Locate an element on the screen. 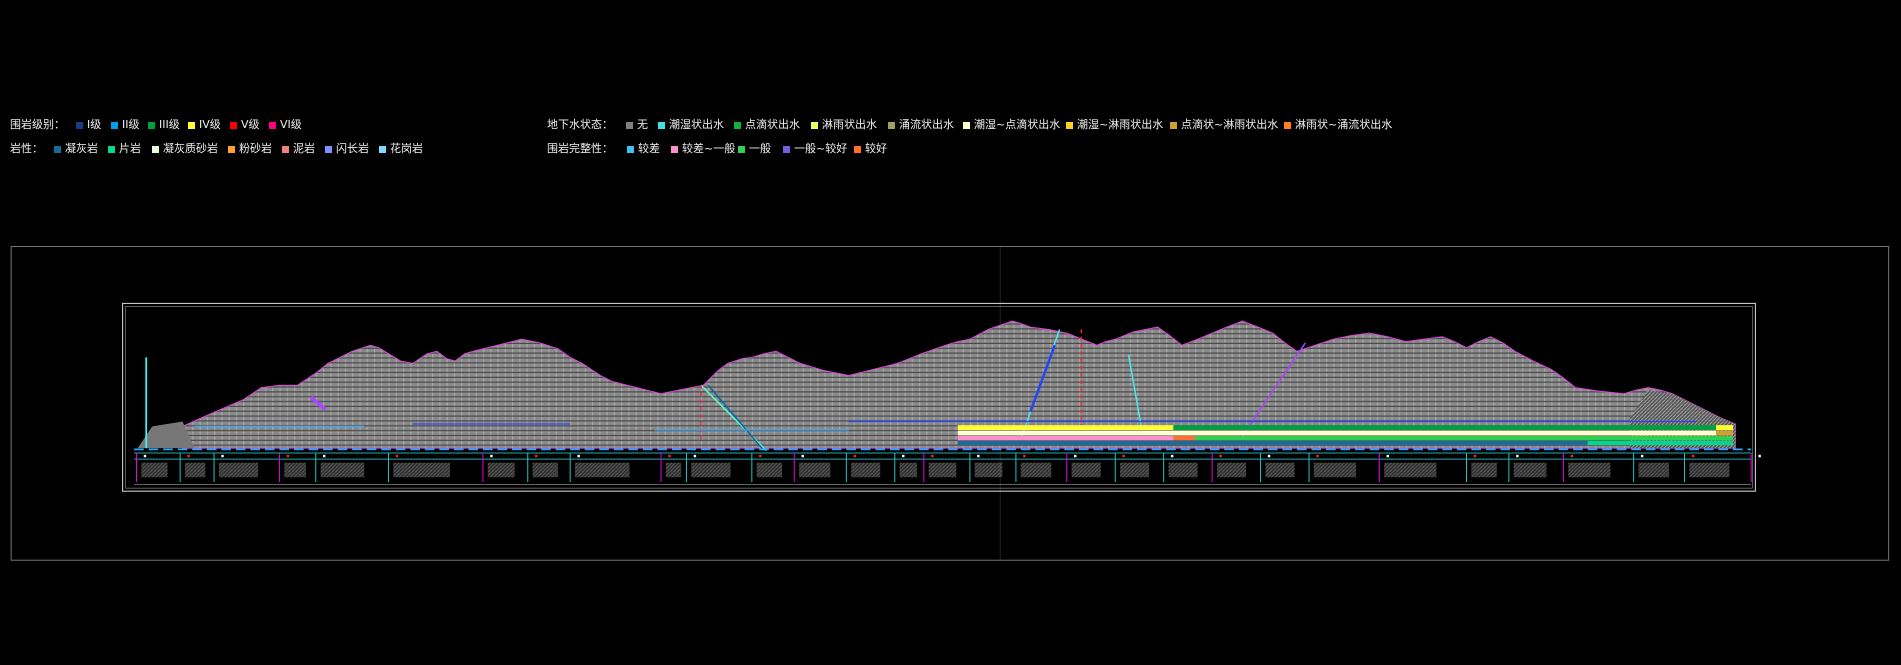 The image size is (1901, 665). lithology-bar-tuff is located at coordinates (1272, 443).